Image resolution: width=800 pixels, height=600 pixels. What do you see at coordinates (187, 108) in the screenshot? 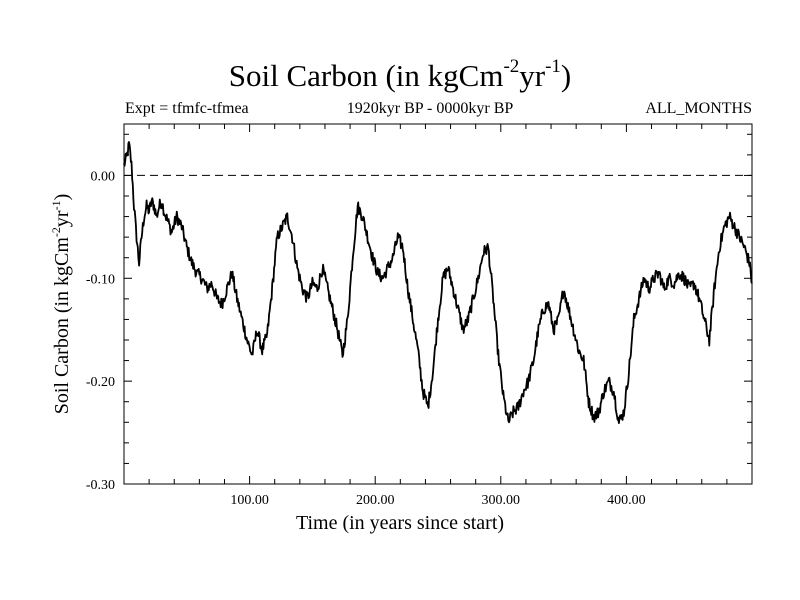
I see `subtitle-experiment: Expt = tfmfc-tfmea` at bounding box center [187, 108].